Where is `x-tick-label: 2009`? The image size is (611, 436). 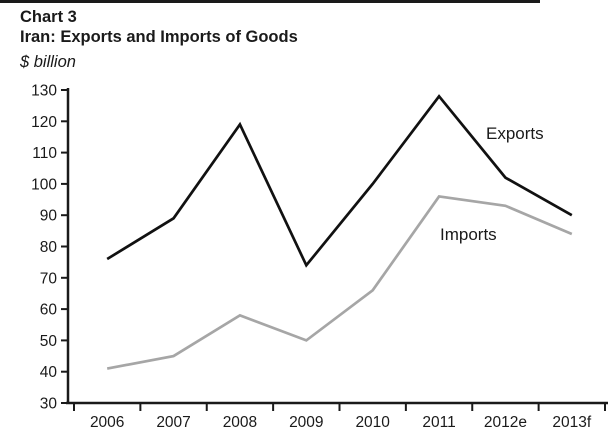 x-tick-label: 2009 is located at coordinates (306, 422).